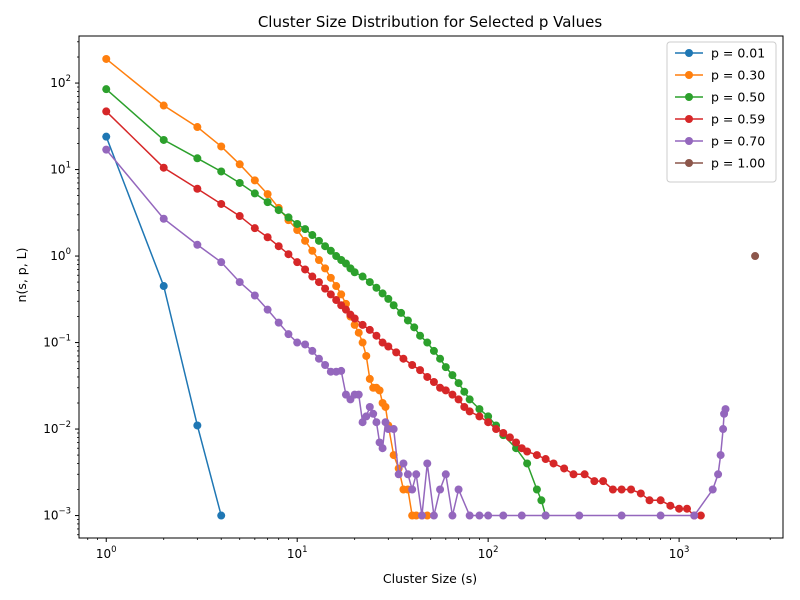 The image size is (800, 600). What do you see at coordinates (738, 97) in the screenshot?
I see `legend-label: p = 0.50` at bounding box center [738, 97].